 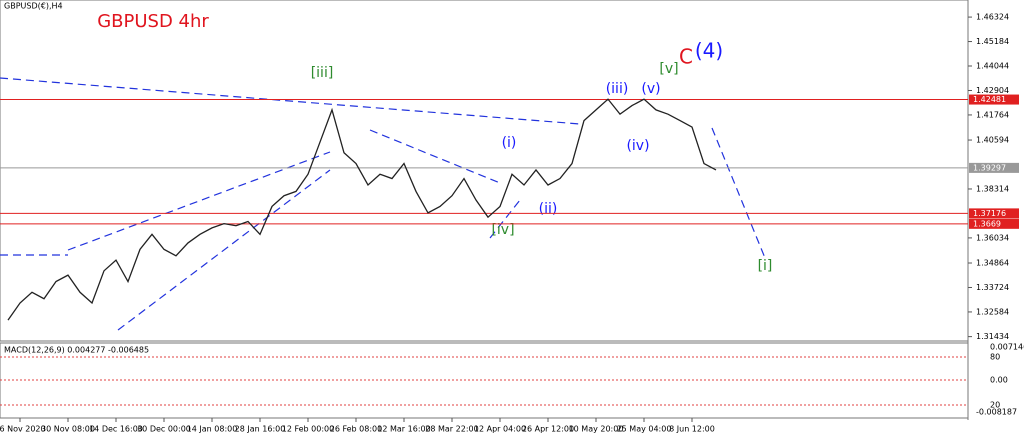 What do you see at coordinates (989, 99) in the screenshot?
I see `level-label: 1.42481` at bounding box center [989, 99].